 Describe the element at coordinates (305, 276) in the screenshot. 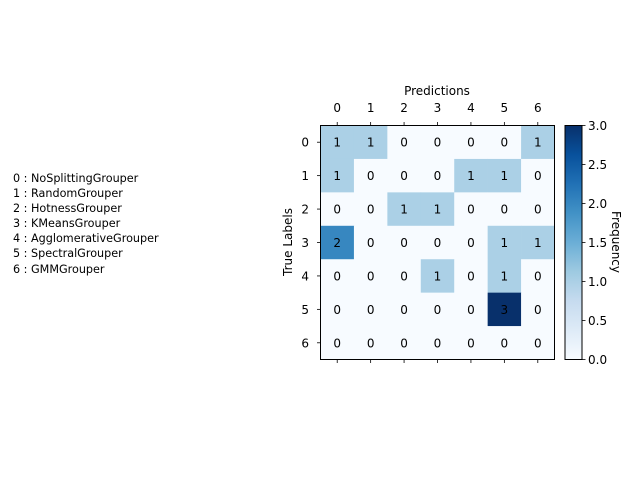

I see `y-tick-label: 4` at that location.